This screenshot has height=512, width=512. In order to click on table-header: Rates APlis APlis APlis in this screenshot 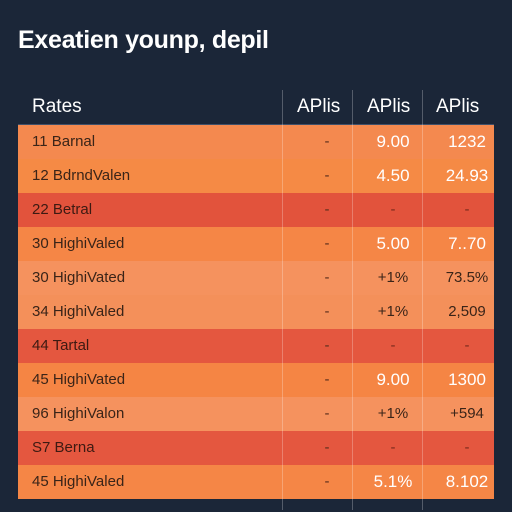, I will do `click(256, 107)`.